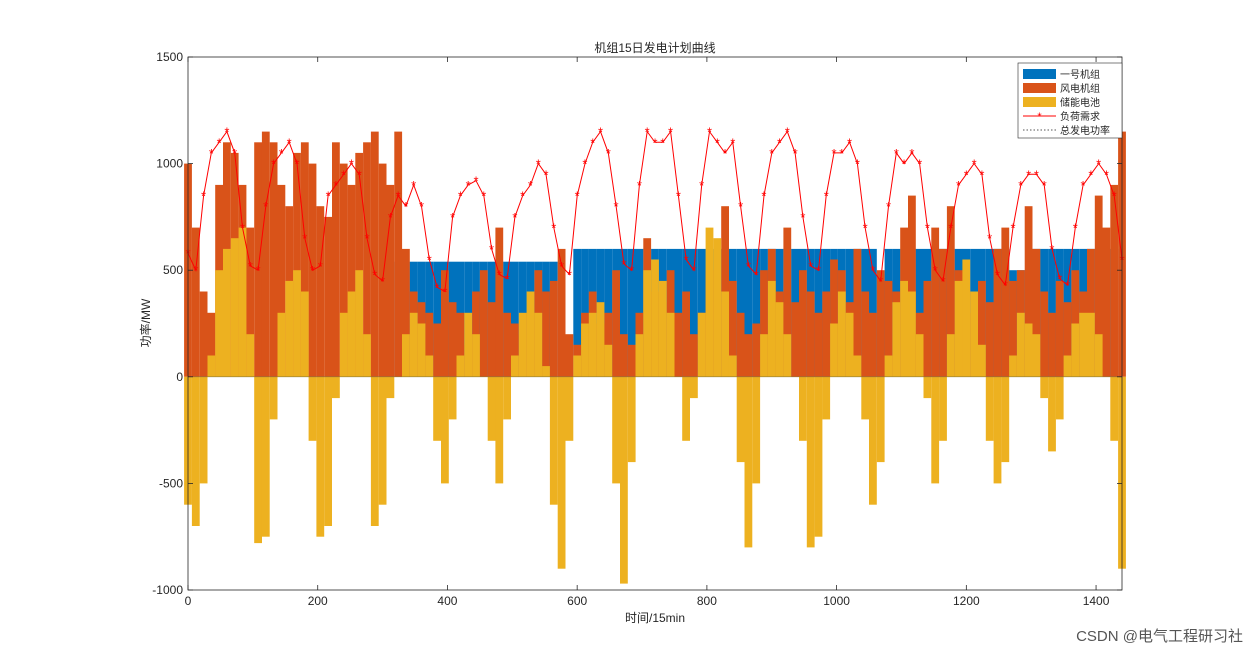 Image resolution: width=1257 pixels, height=656 pixels. I want to click on x-axis-label: 时间/15min, so click(655, 618).